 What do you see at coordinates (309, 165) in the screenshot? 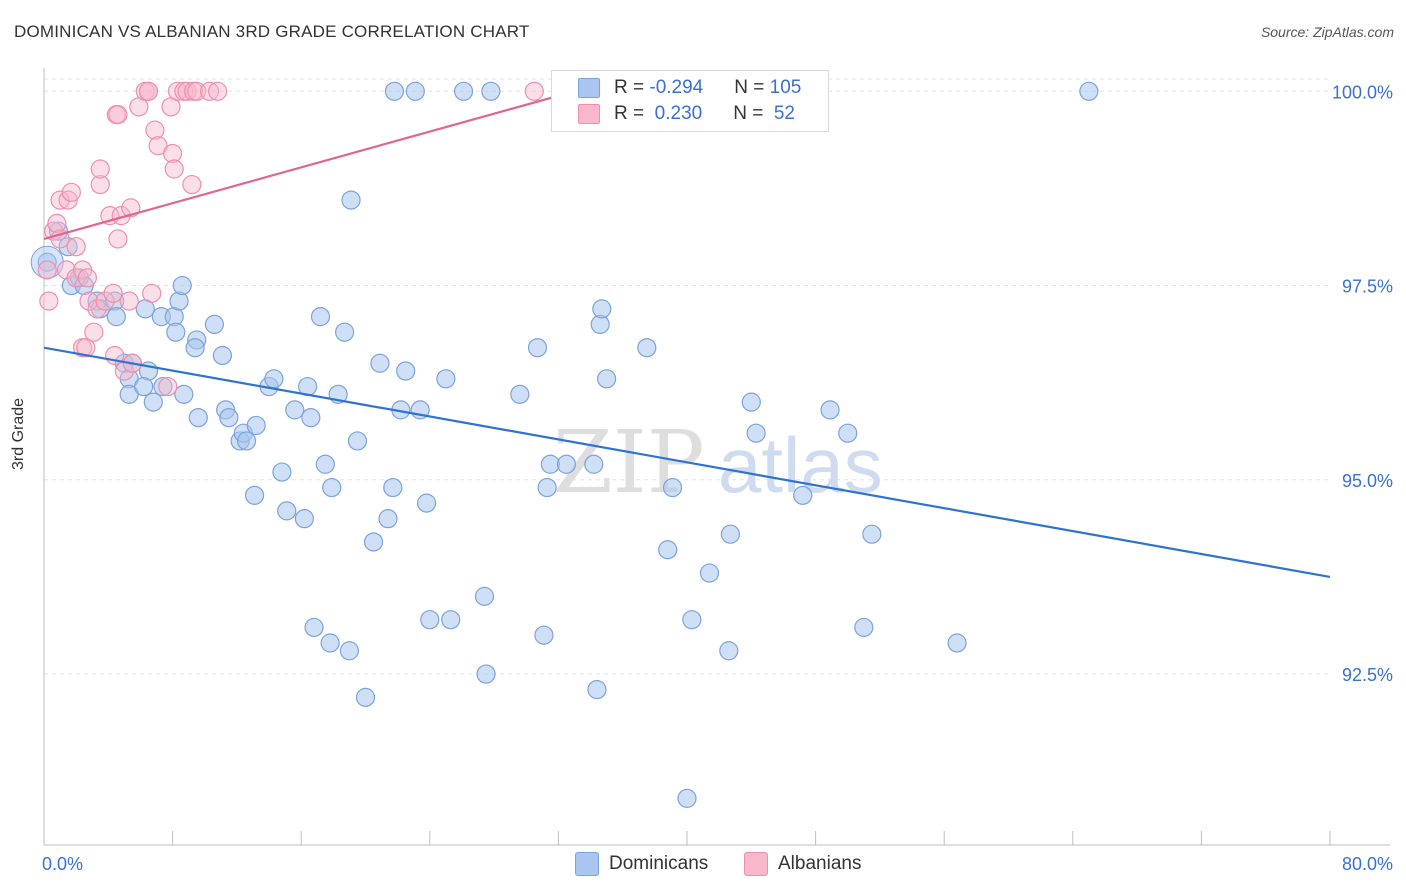
I see `albanians-trend-line` at bounding box center [309, 165].